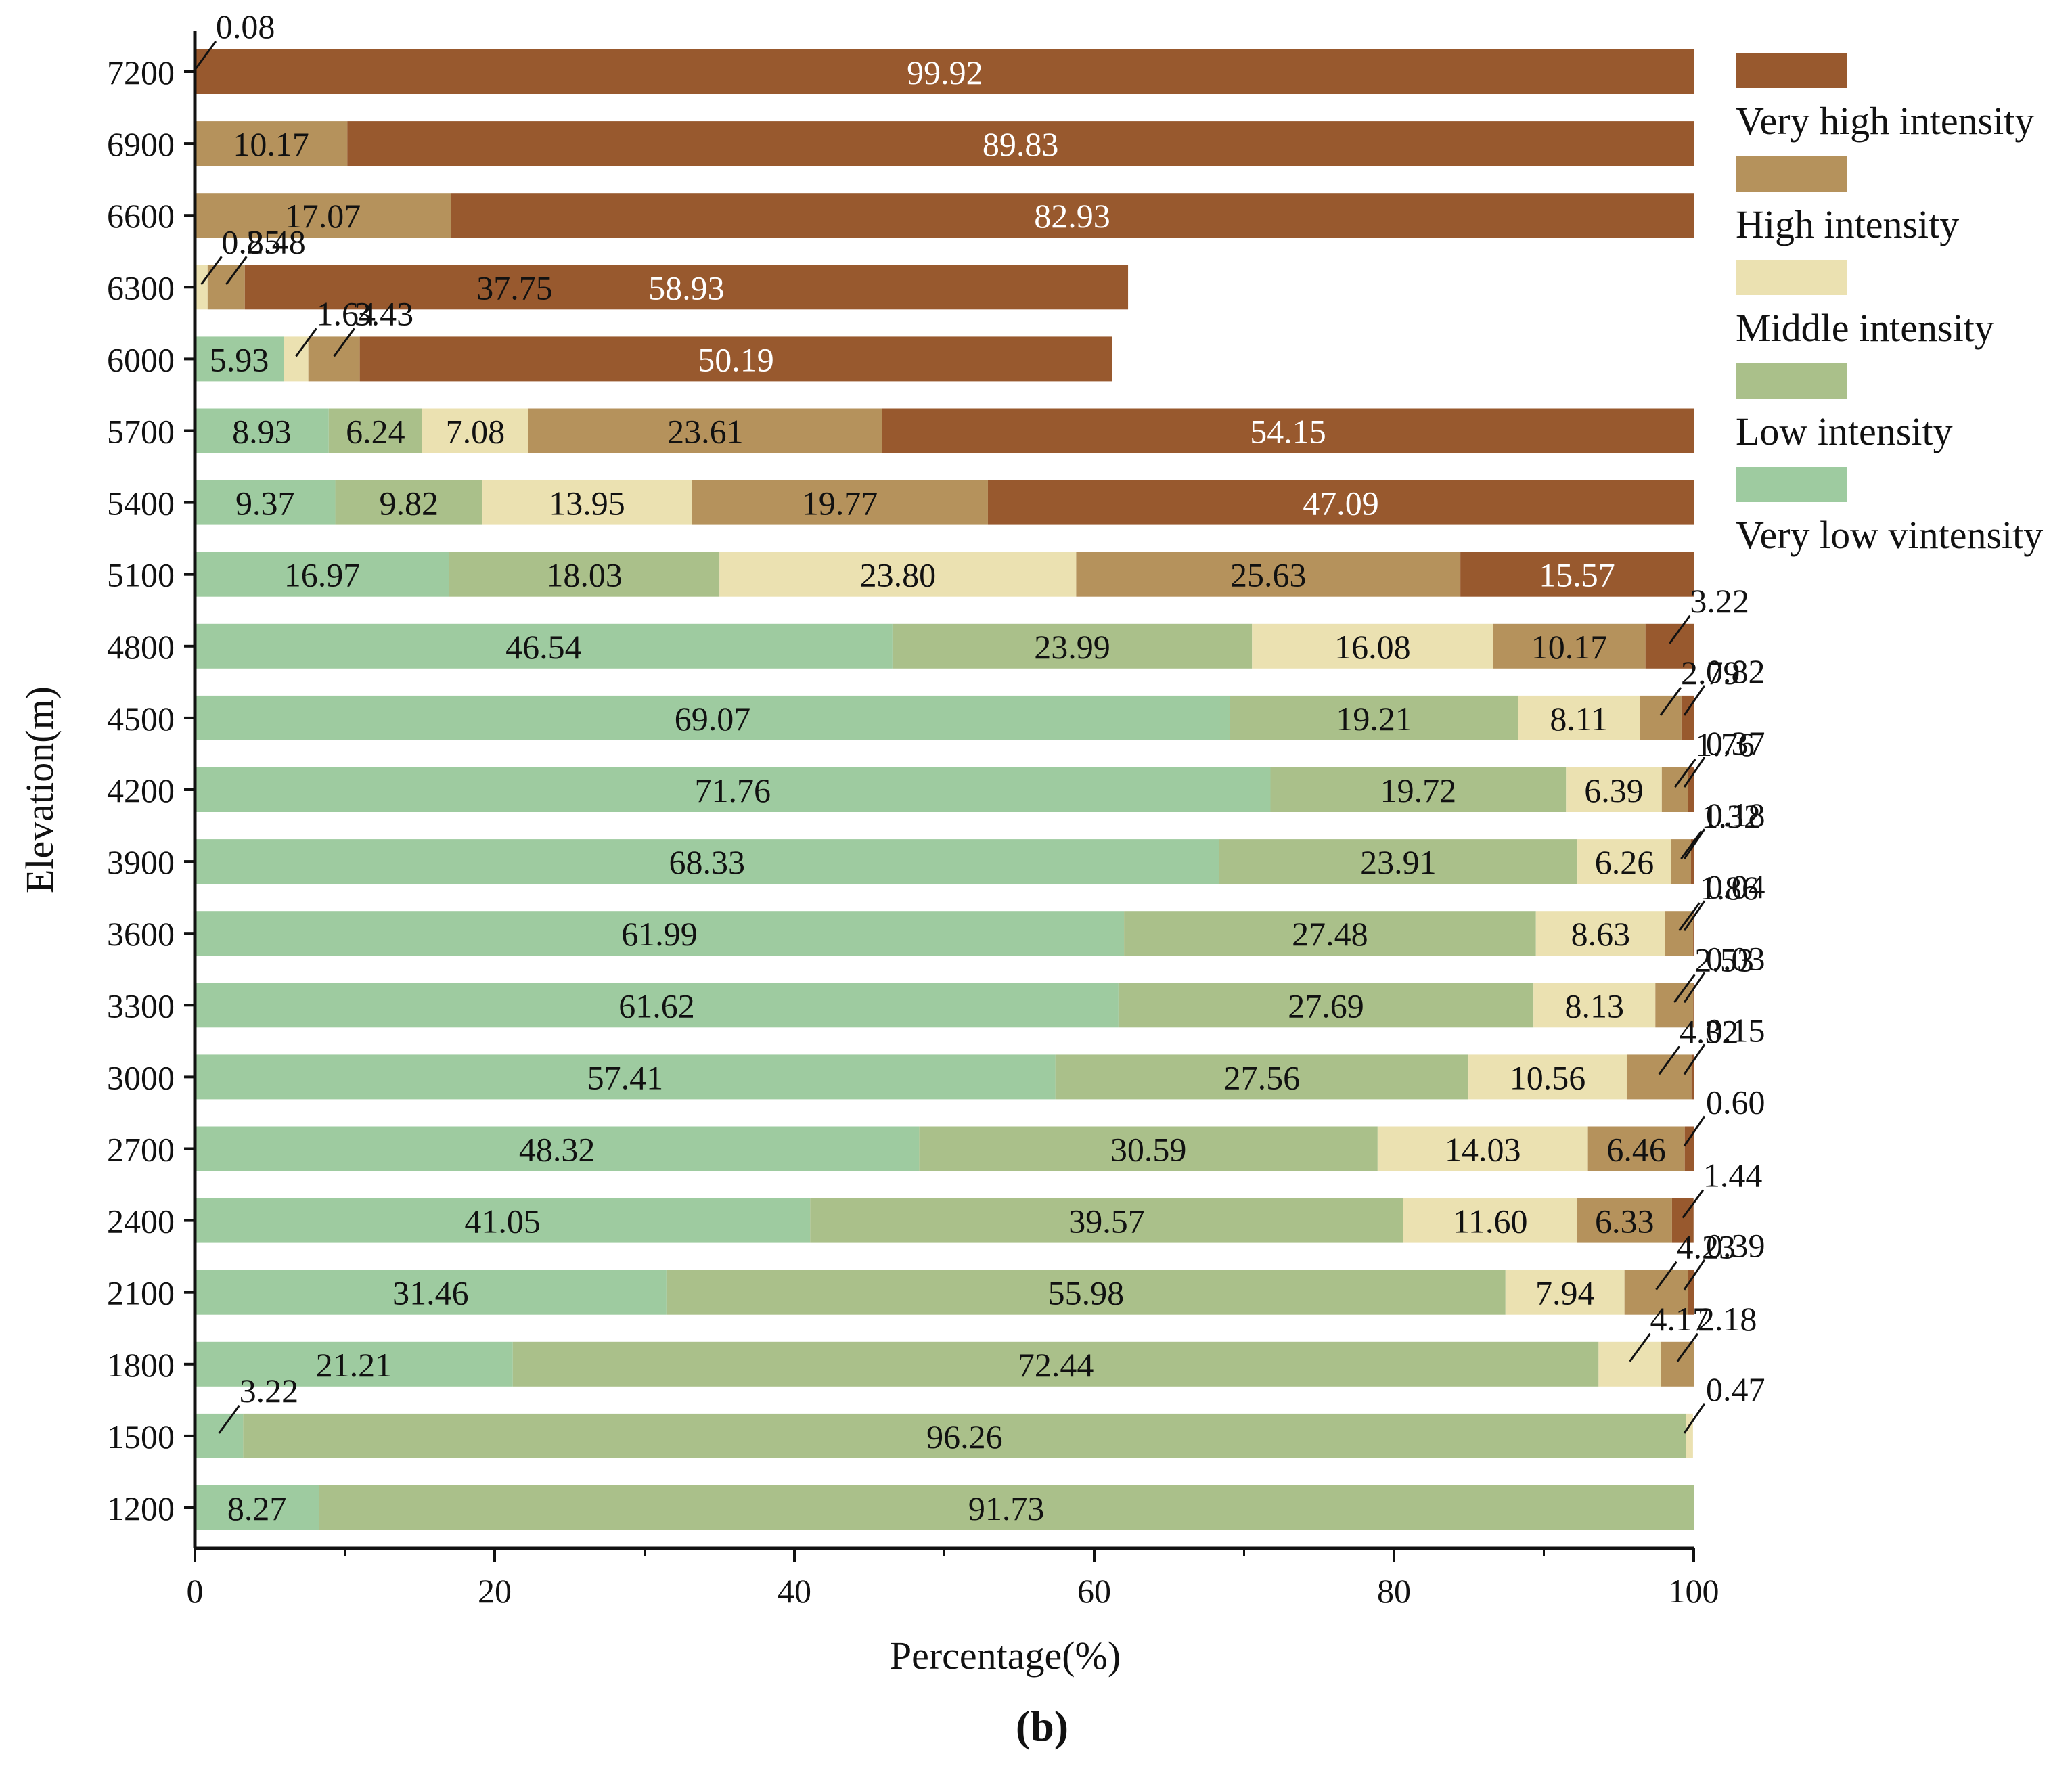  I want to click on bar-4500-s2, so click(1579, 717).